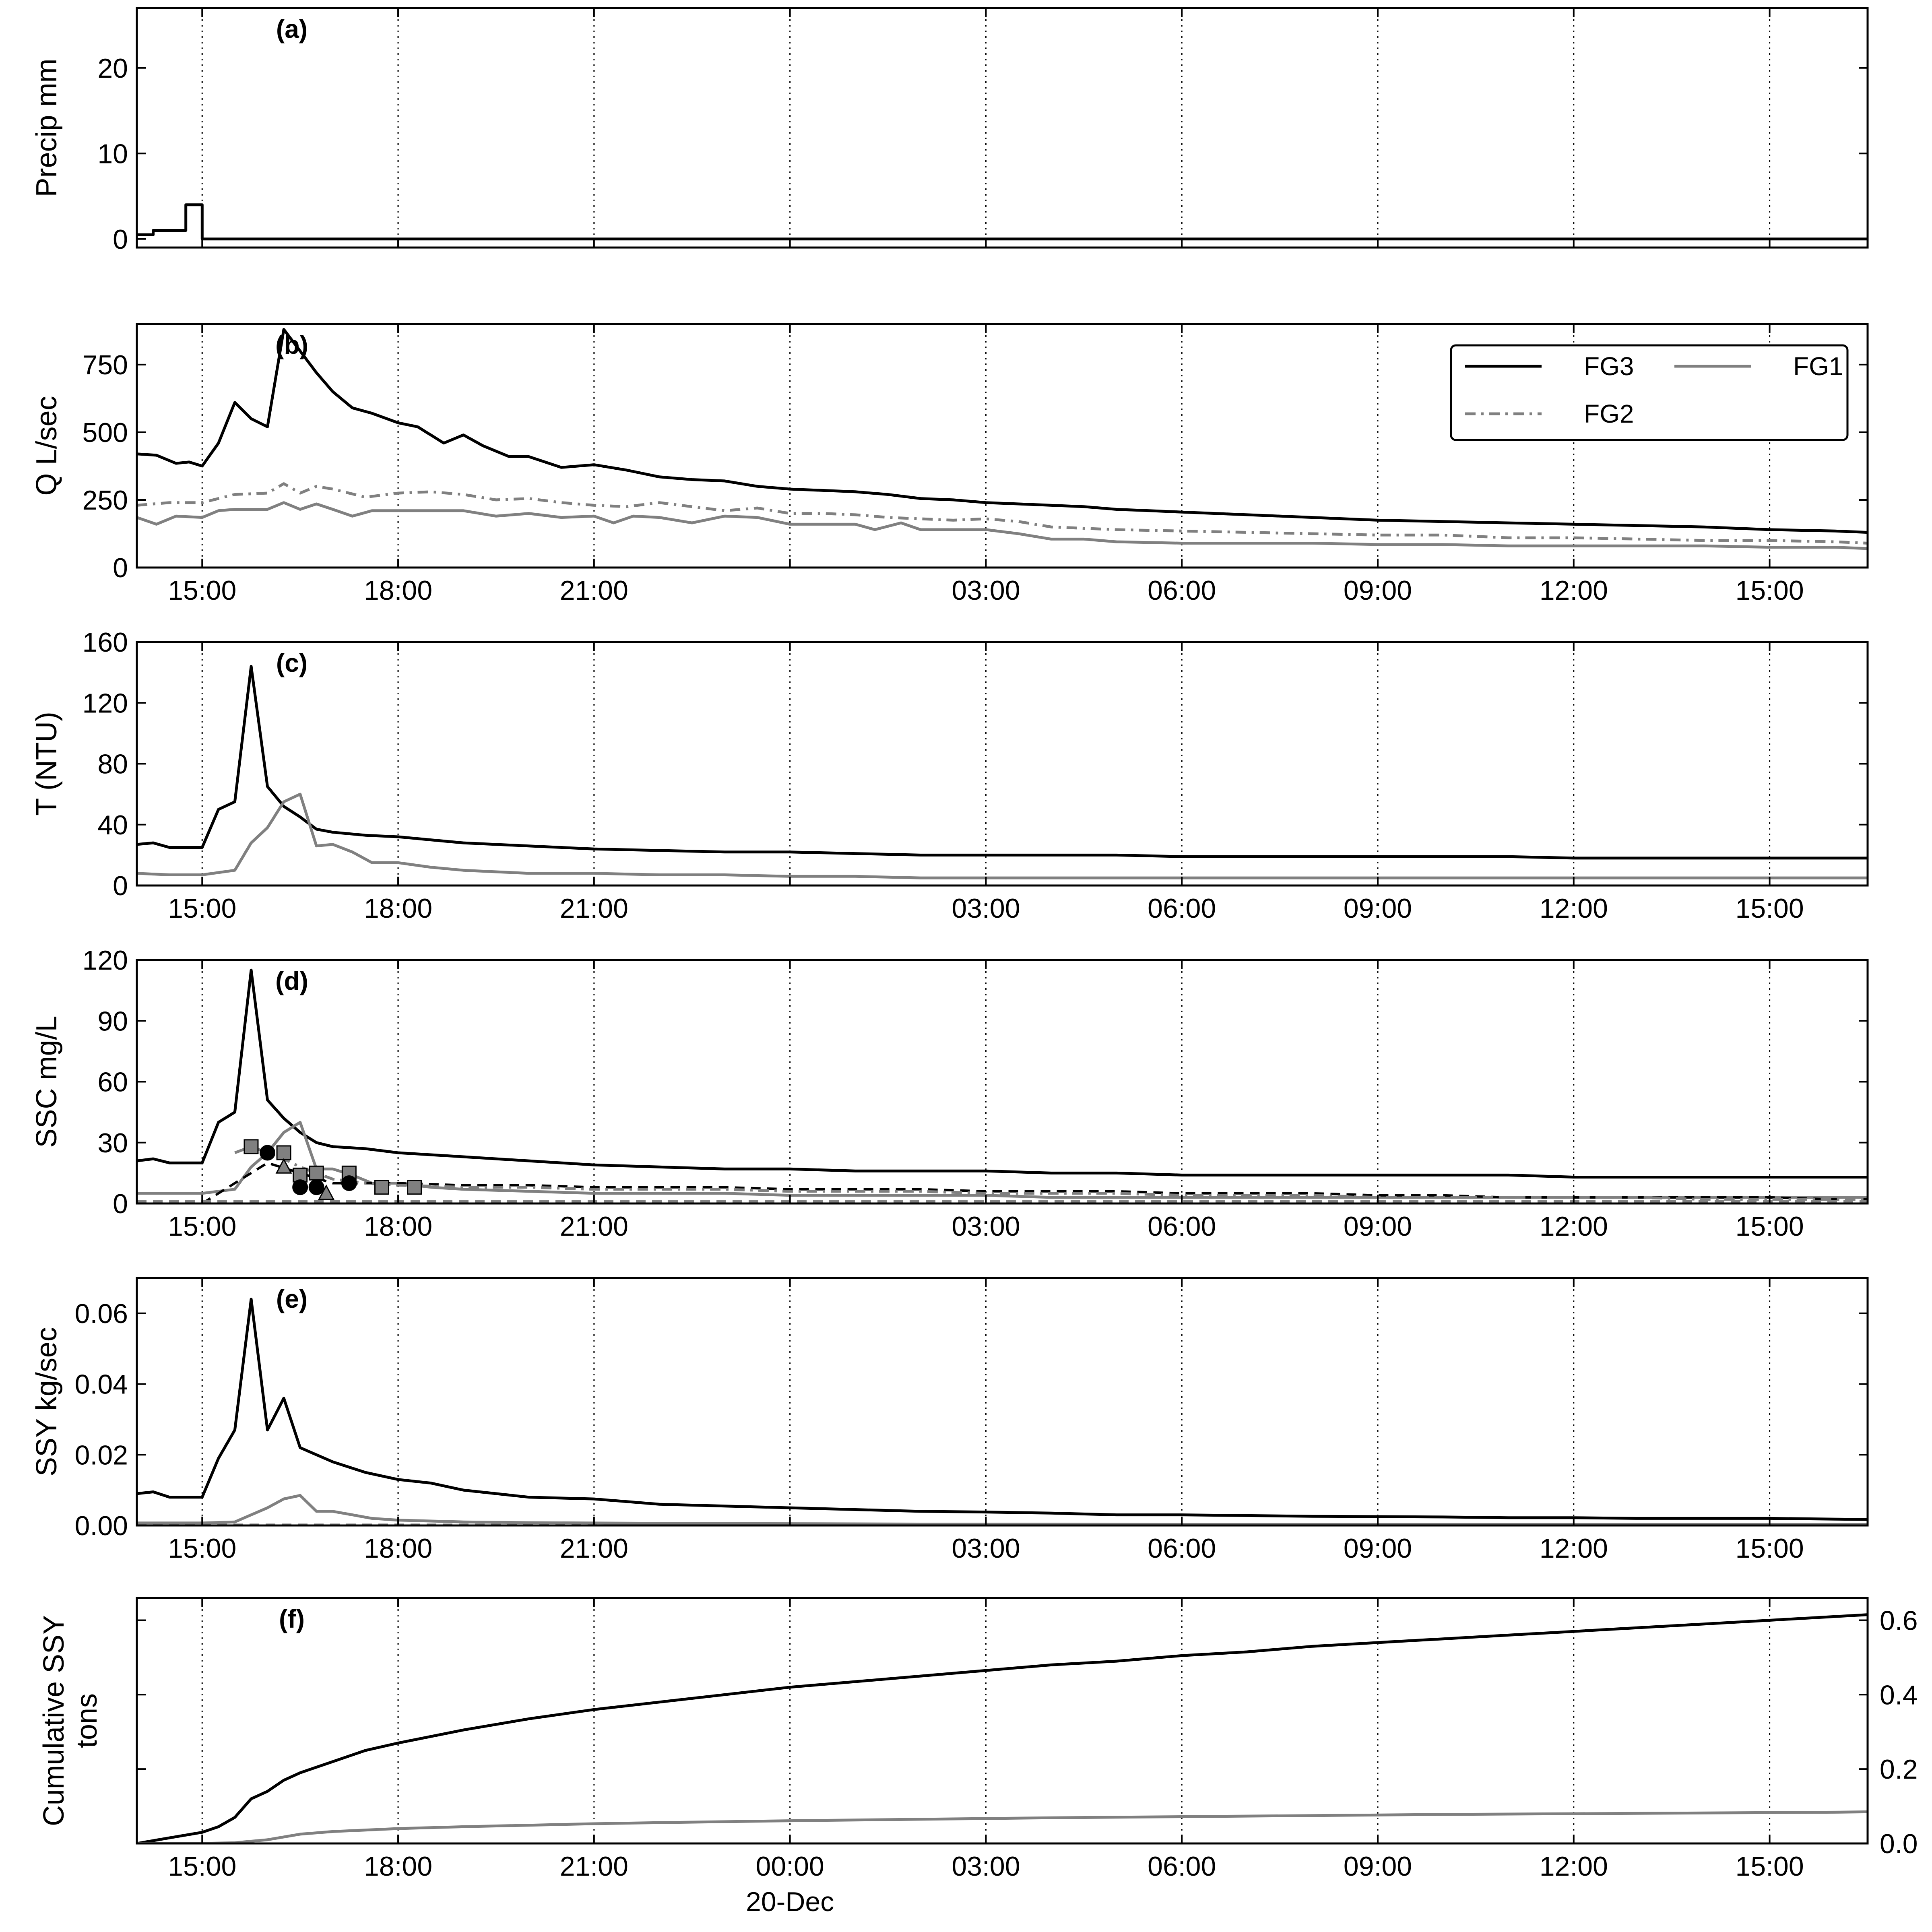 This screenshot has height=1932, width=1932. What do you see at coordinates (1002, 513) in the screenshot?
I see `series-line-b-fg2` at bounding box center [1002, 513].